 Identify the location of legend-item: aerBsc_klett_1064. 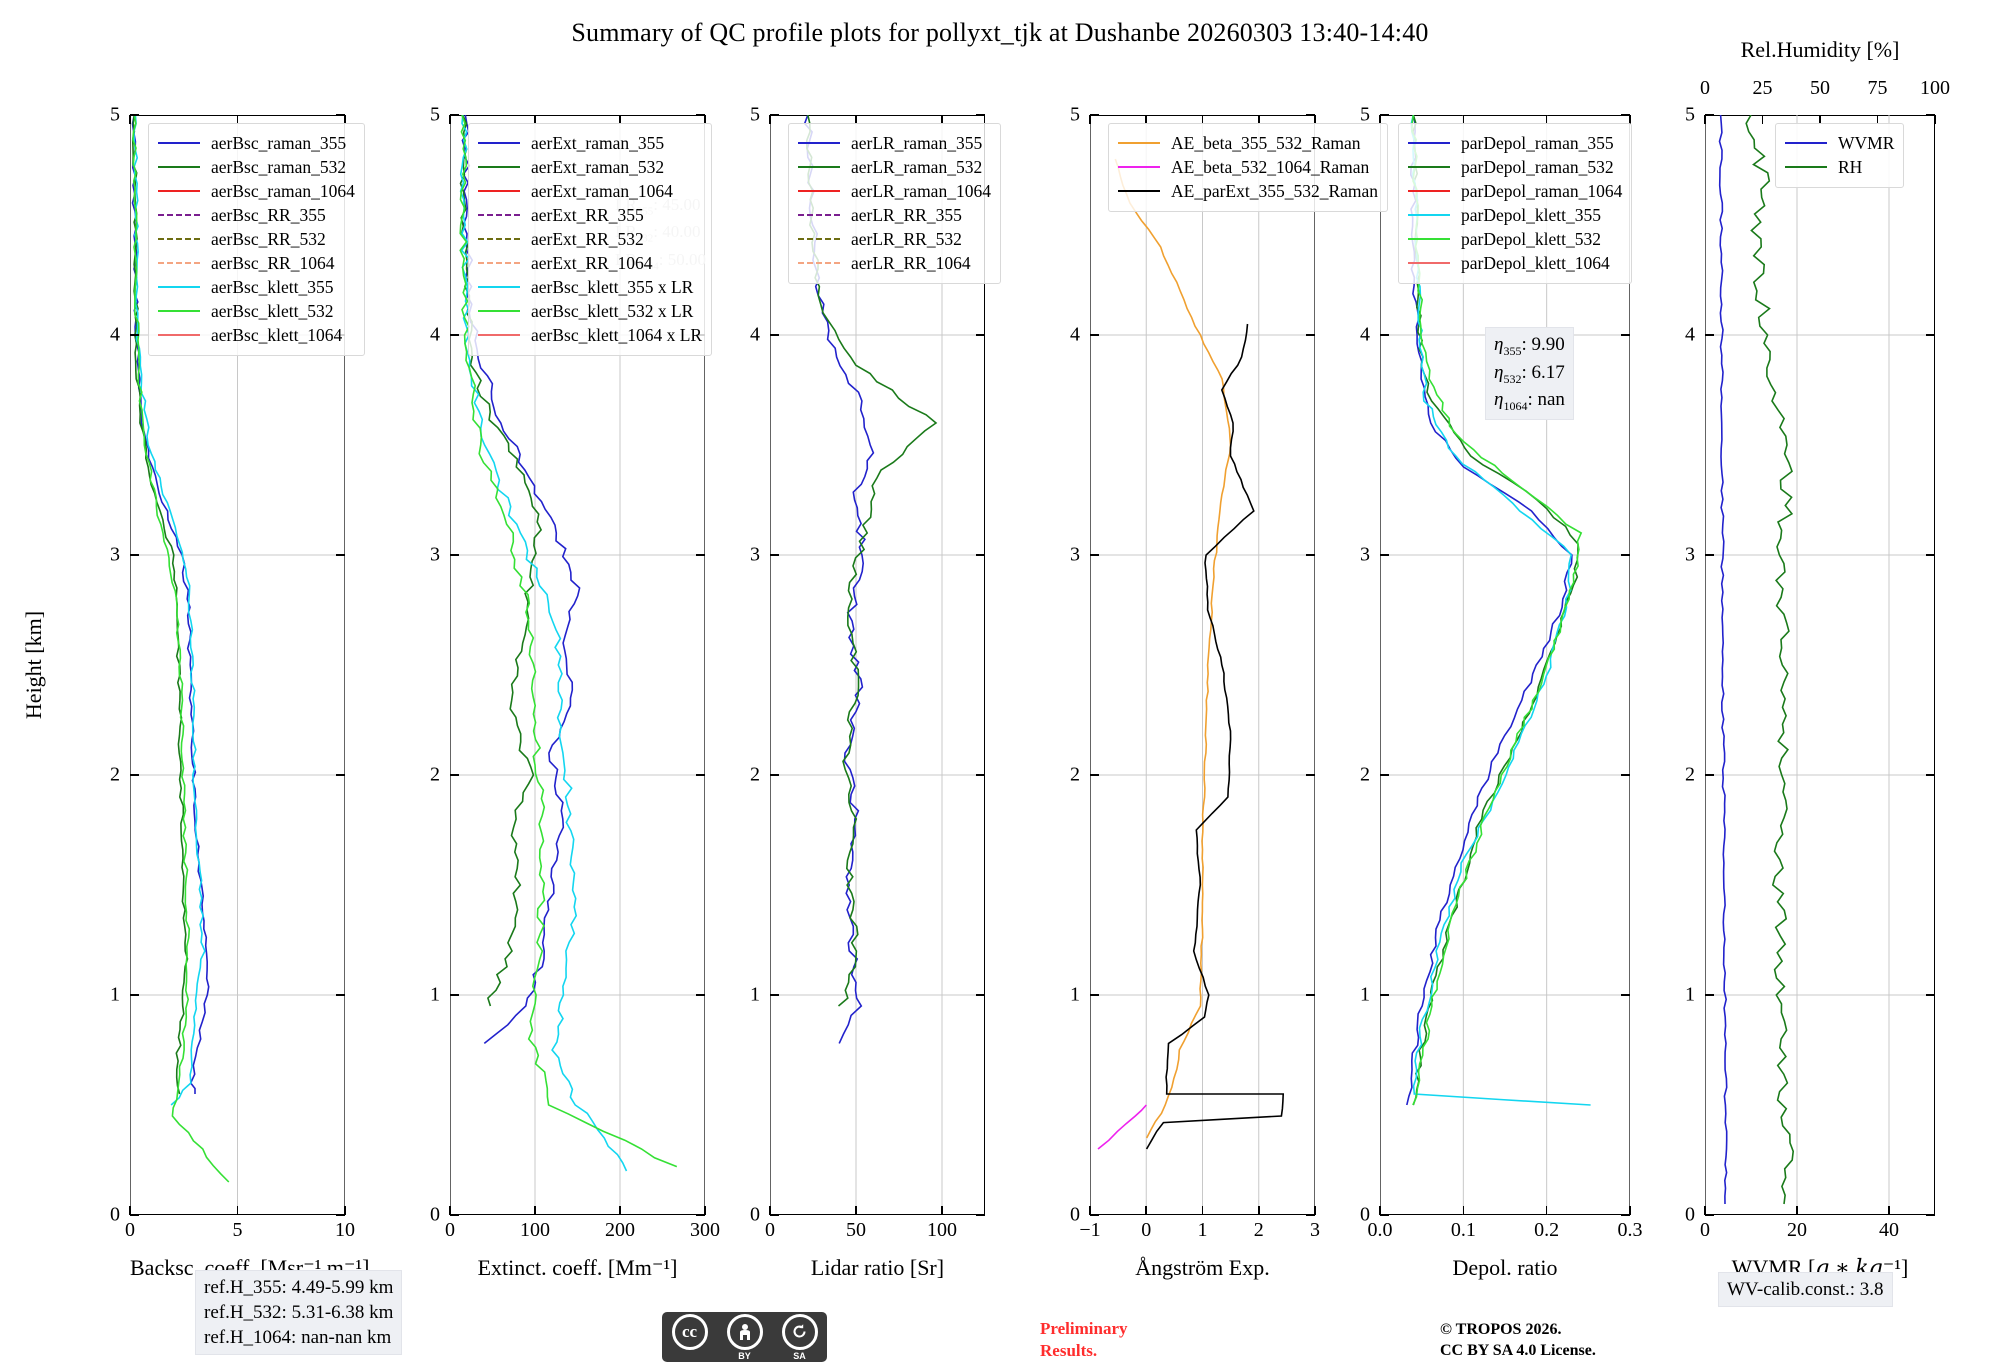
(256, 335).